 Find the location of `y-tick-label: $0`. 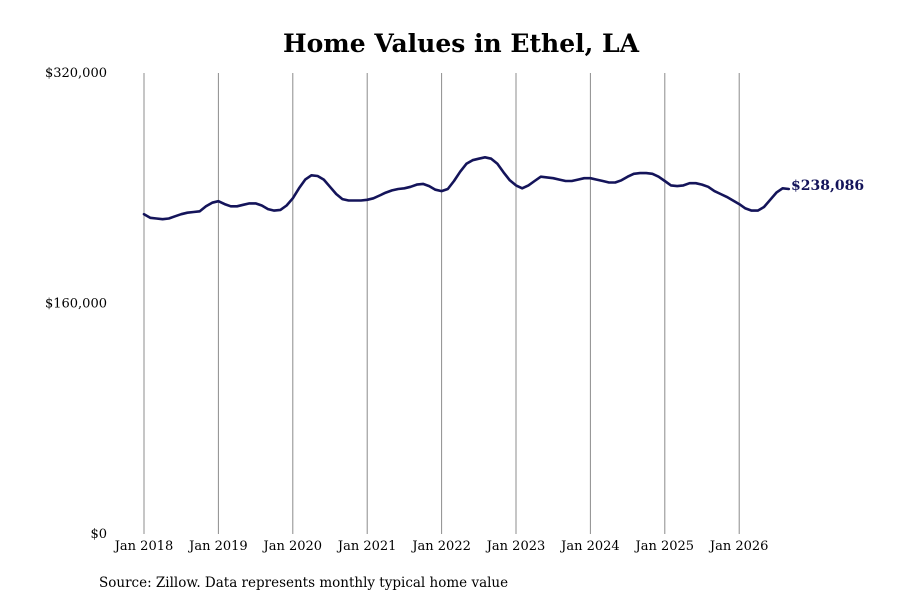

y-tick-label: $0 is located at coordinates (98, 534).